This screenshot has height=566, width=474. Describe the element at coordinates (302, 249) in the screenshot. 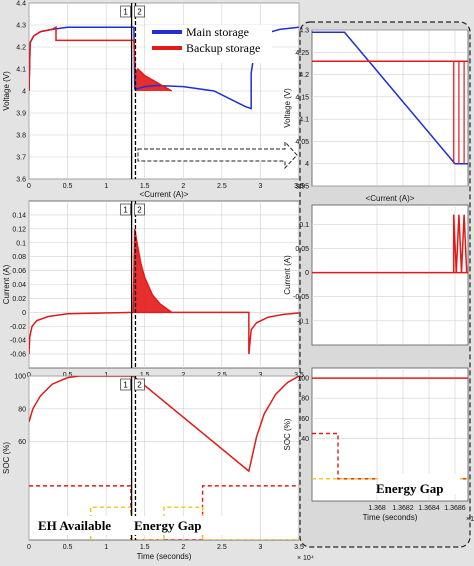

I see `y-tick-label: 0.05` at that location.